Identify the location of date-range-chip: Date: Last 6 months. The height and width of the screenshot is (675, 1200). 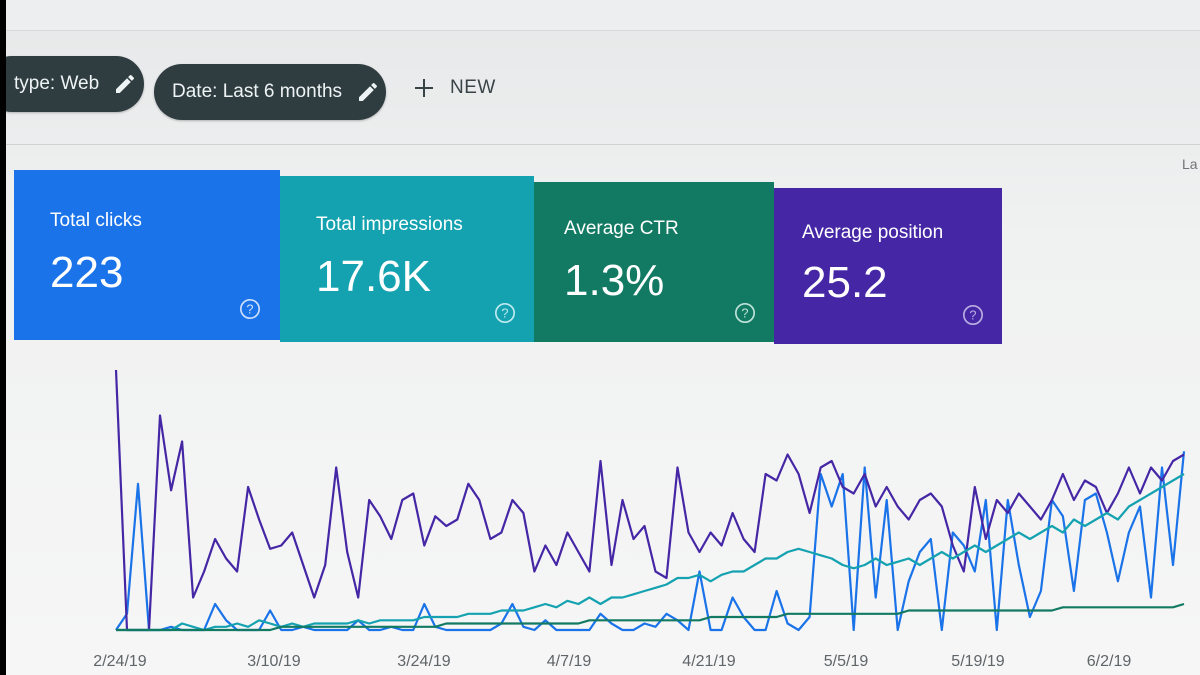
(270, 92).